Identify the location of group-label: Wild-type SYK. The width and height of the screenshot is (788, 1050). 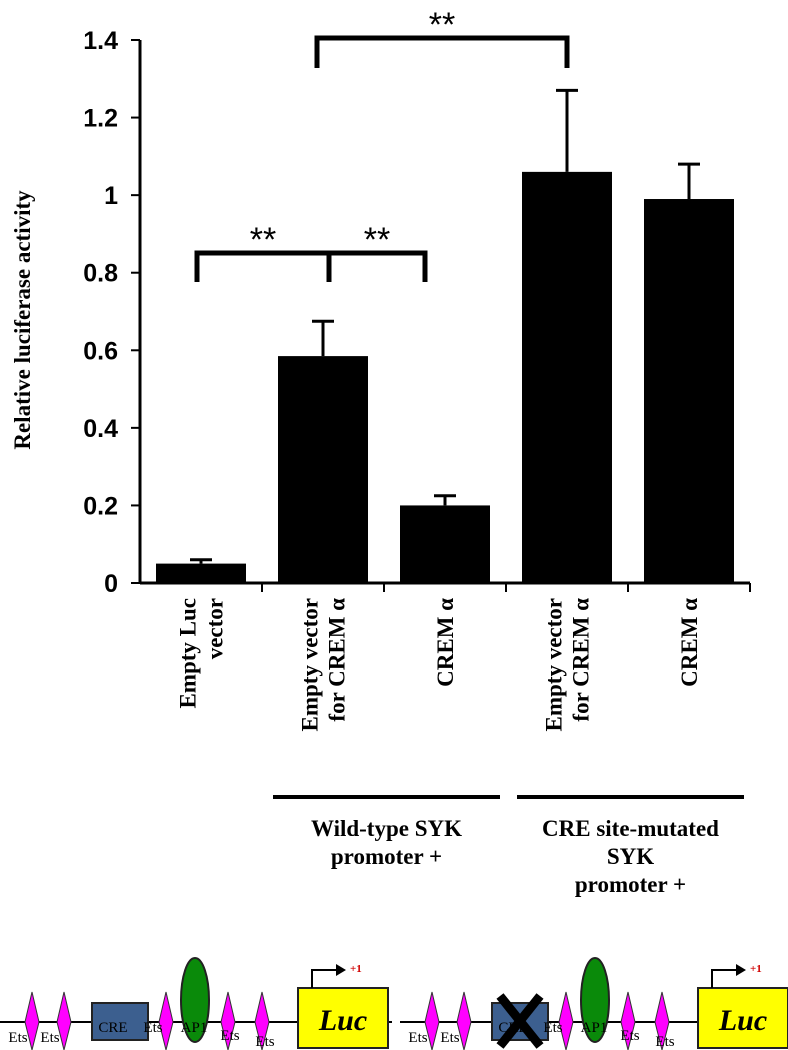
(386, 828).